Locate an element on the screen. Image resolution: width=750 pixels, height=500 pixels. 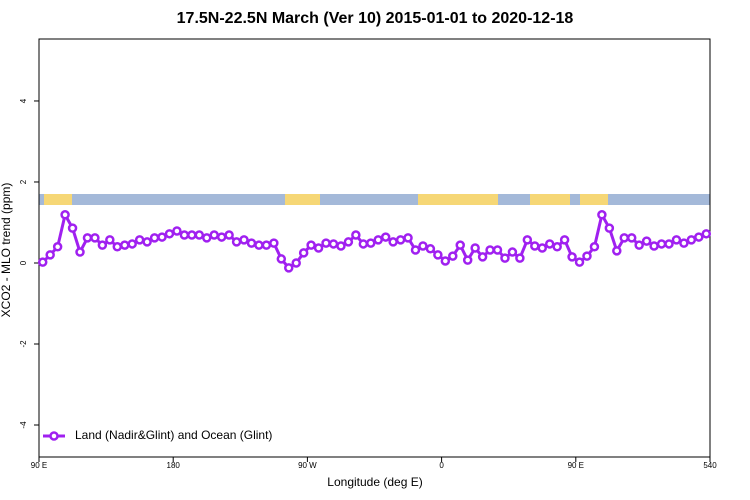
x-axis-label: Longitude (deg E) is located at coordinates (374, 482).